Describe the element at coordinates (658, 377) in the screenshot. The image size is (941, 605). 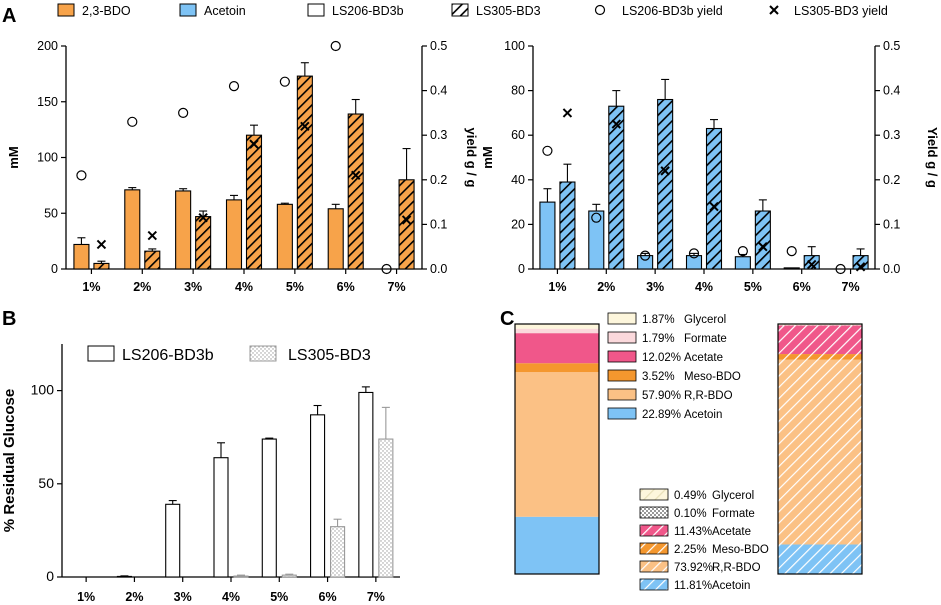
I see `legend-c1-pct-meso: 3.52%` at that location.